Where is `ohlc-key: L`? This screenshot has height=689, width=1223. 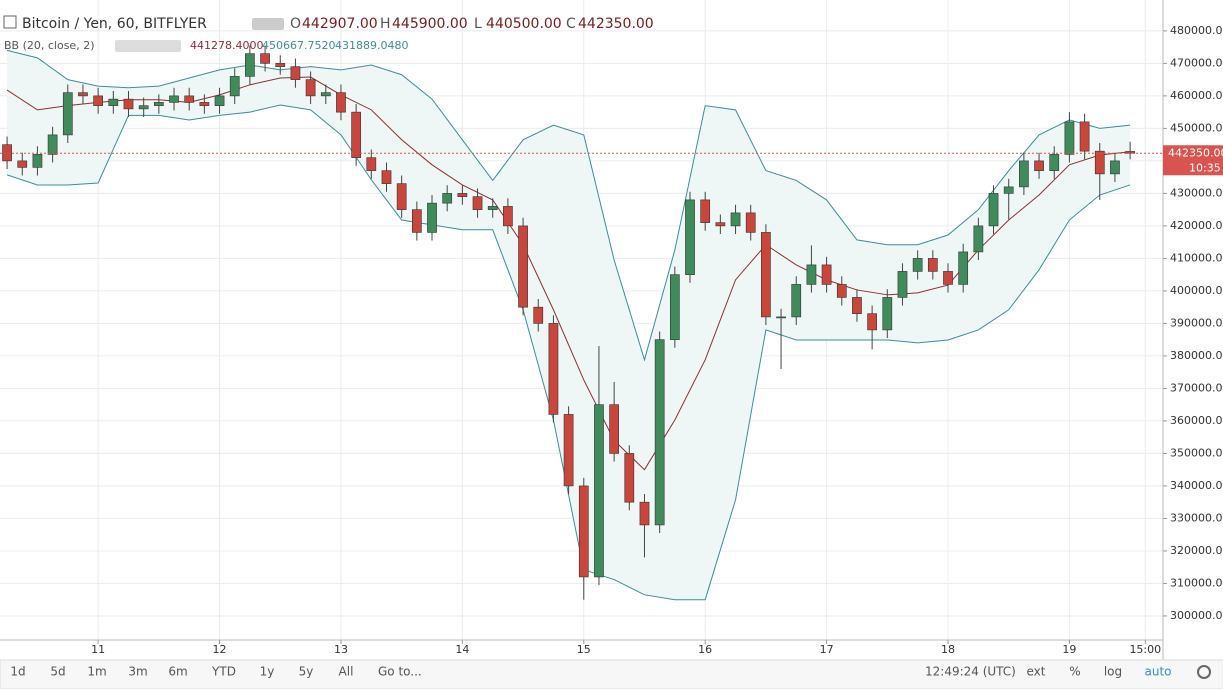 ohlc-key: L is located at coordinates (478, 24).